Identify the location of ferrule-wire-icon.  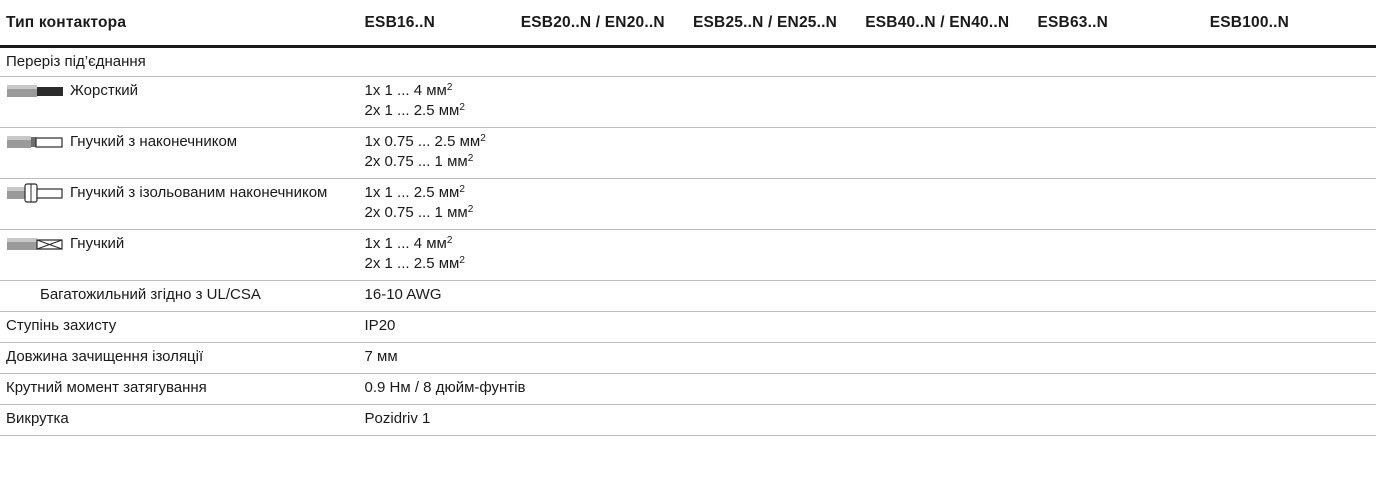
(35, 142).